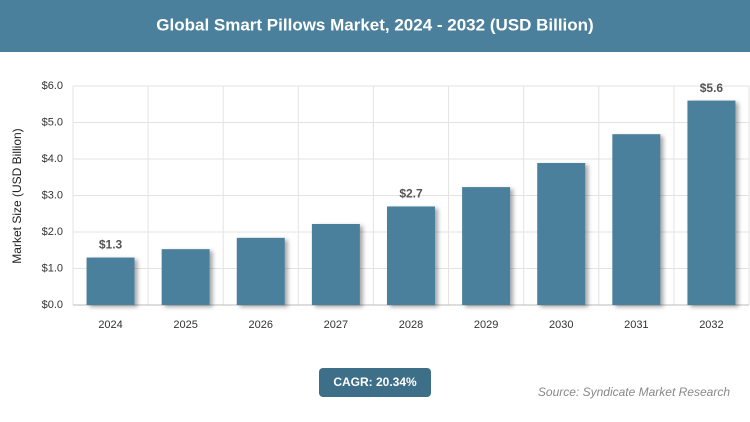 This screenshot has height=422, width=750. Describe the element at coordinates (336, 325) in the screenshot. I see `x-tick-label: 2027` at that location.